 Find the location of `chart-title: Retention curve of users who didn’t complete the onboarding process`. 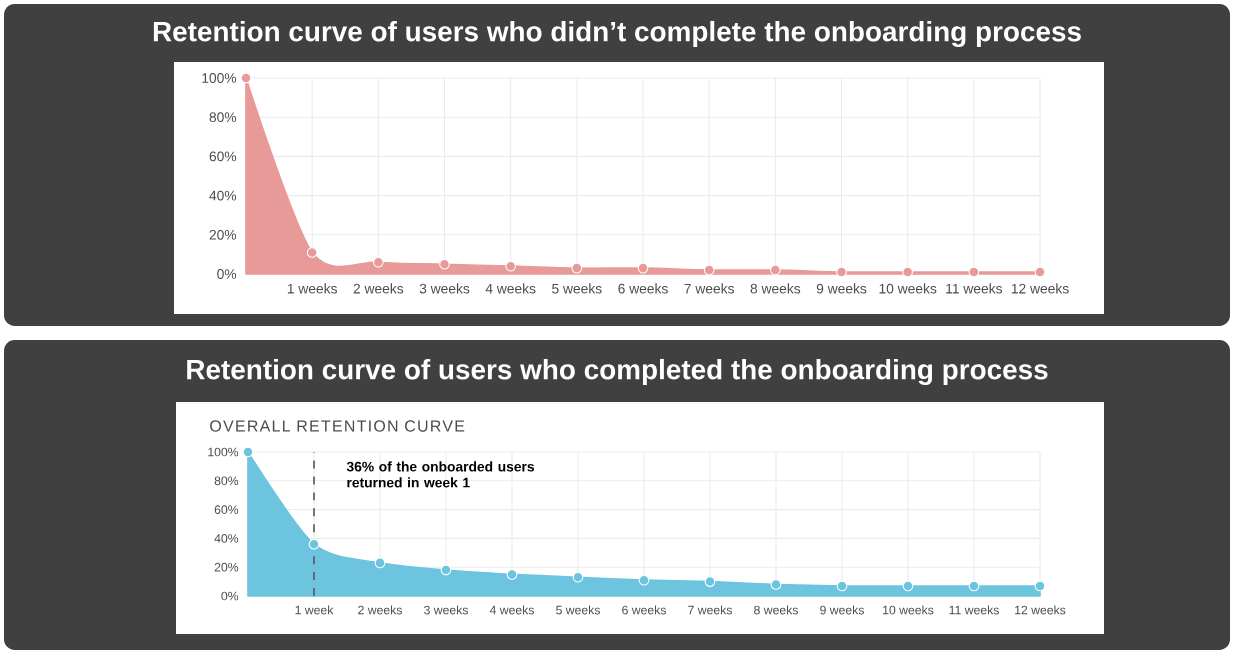

chart-title: Retention curve of users who didn’t complete the onboarding process is located at coordinates (617, 34).